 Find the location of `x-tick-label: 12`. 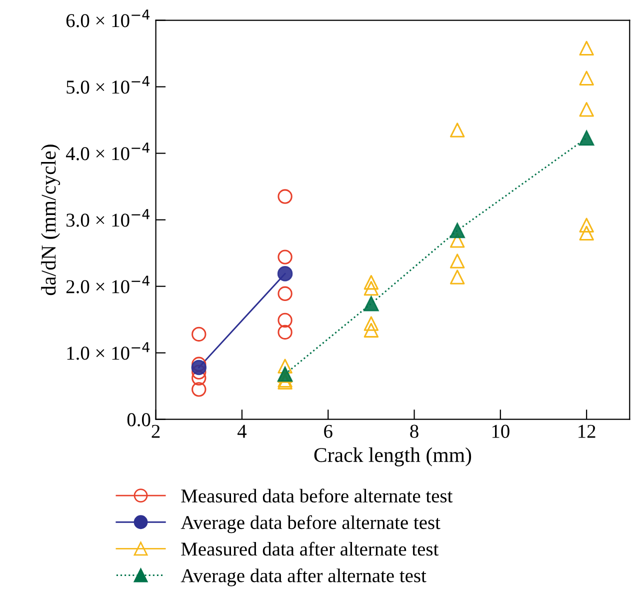

x-tick-label: 12 is located at coordinates (587, 431).